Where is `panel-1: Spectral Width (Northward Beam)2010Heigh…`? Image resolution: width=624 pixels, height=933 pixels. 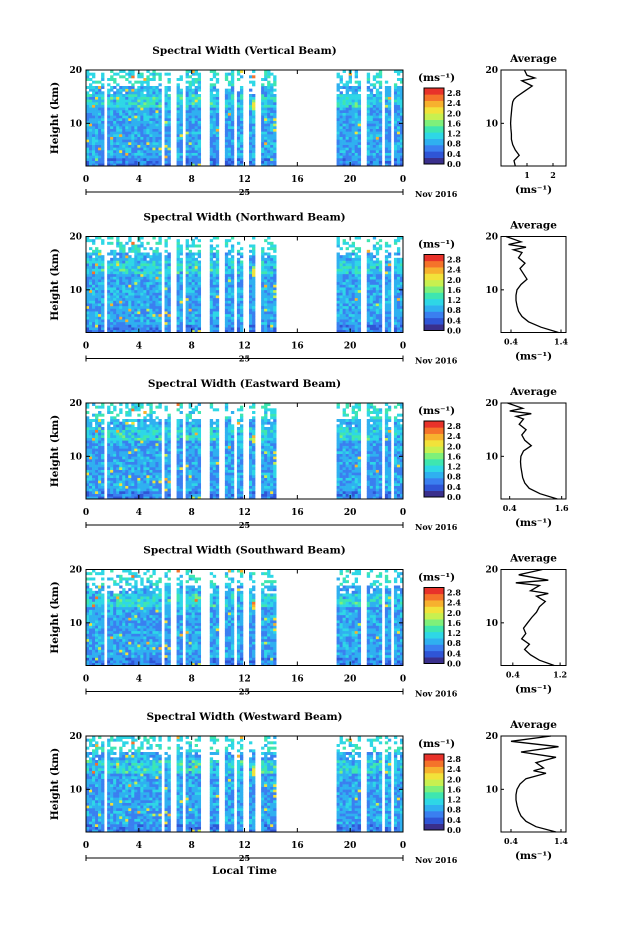 panel-1: Spectral Width (Northward Beam)2010Heigh… is located at coordinates (308, 289).